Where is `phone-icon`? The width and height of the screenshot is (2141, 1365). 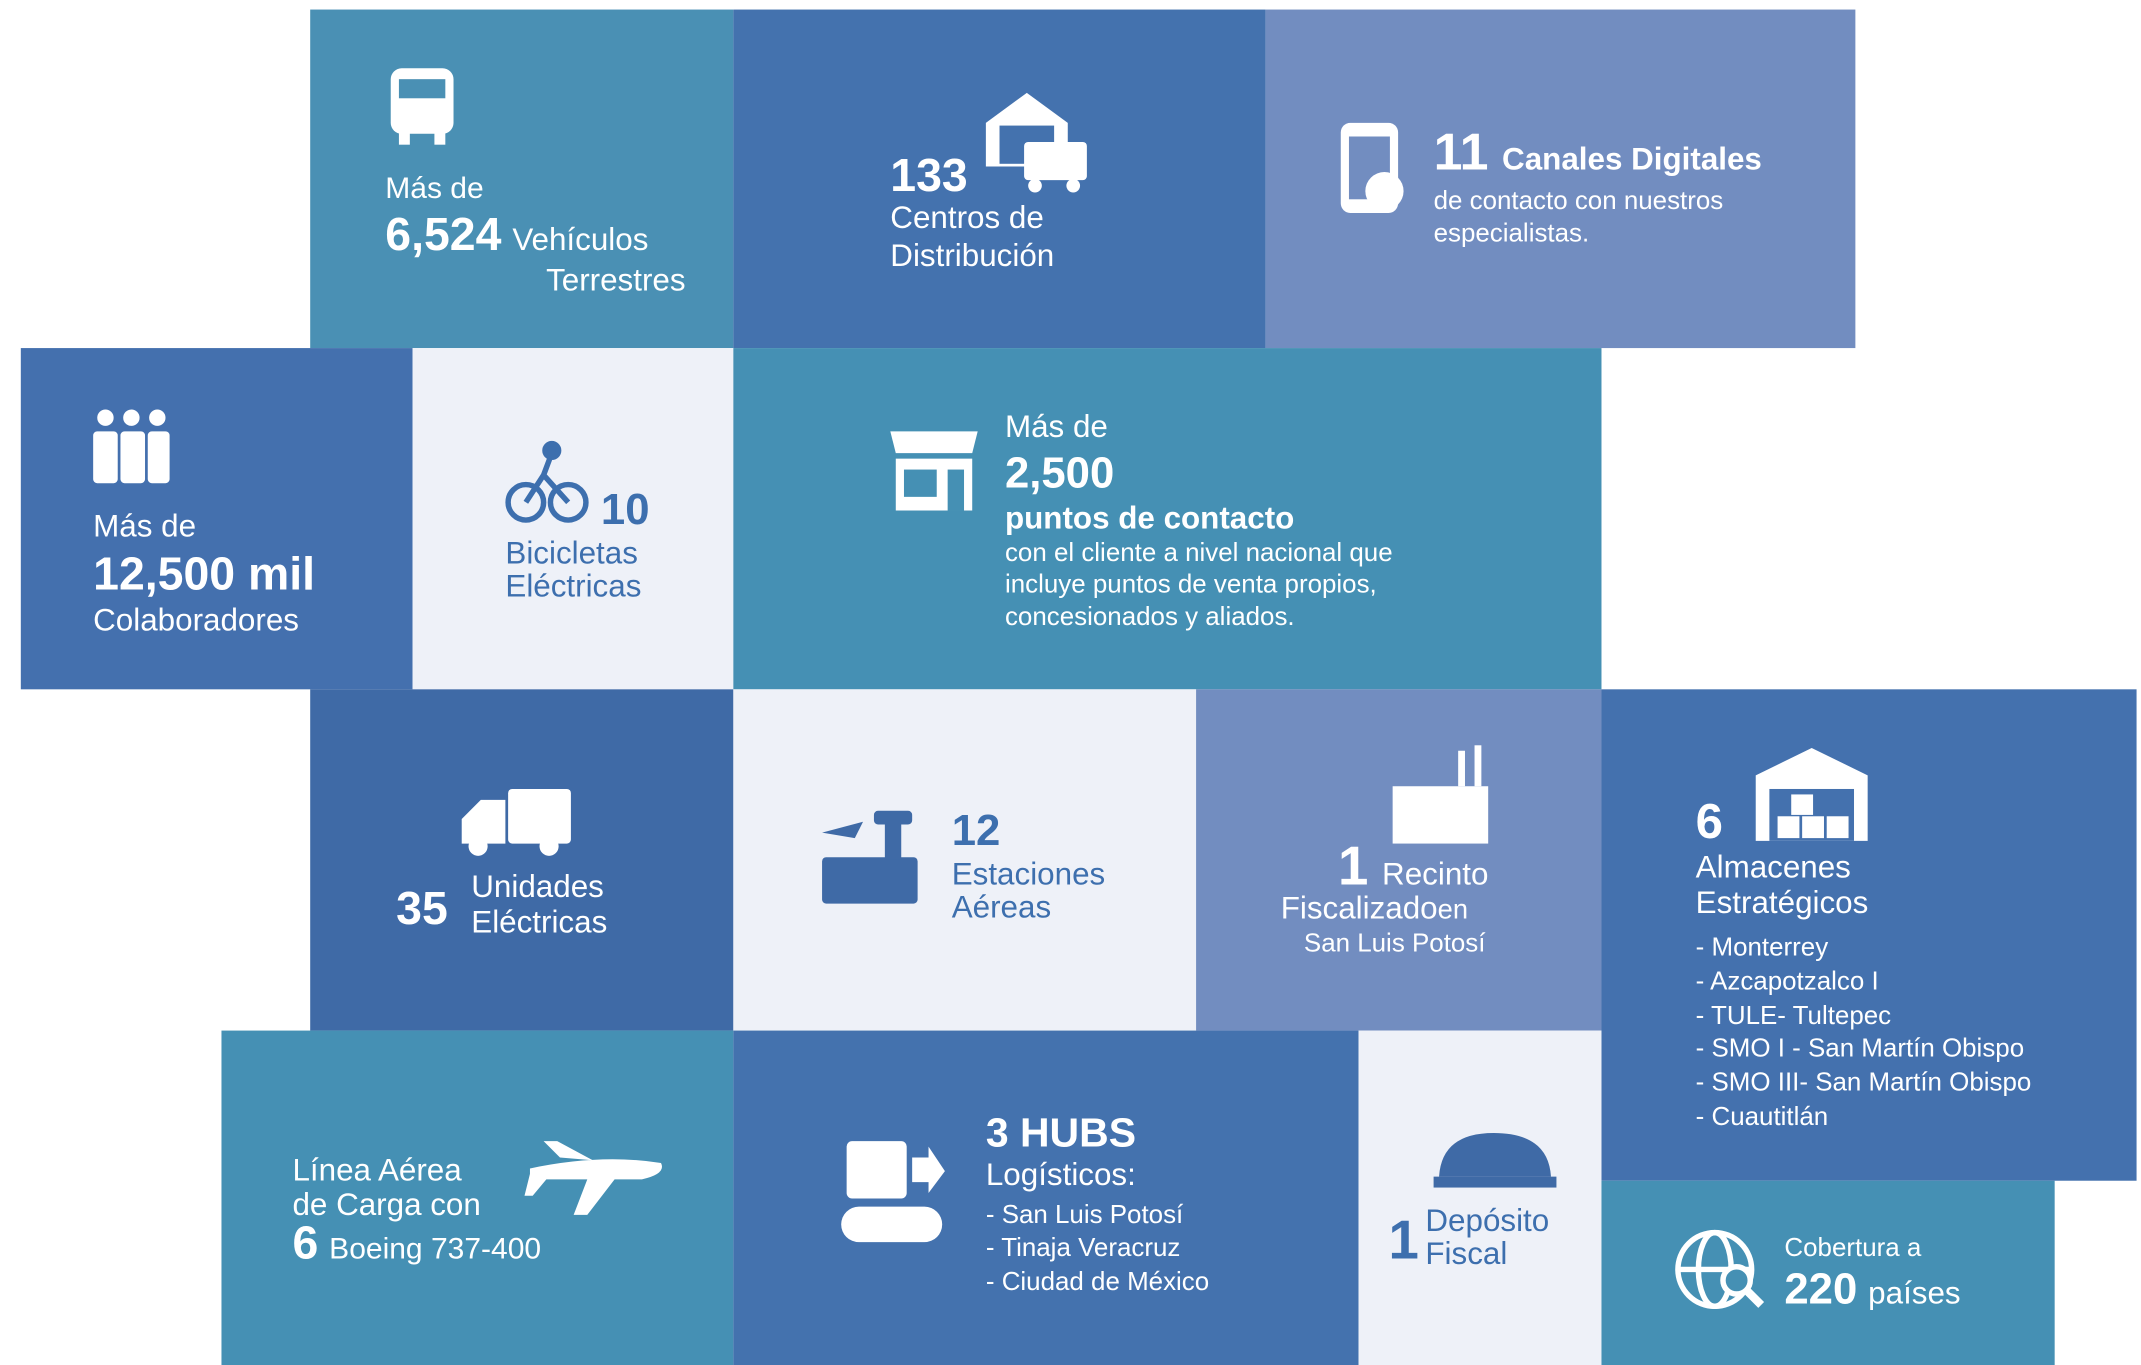
phone-icon is located at coordinates (1372, 167).